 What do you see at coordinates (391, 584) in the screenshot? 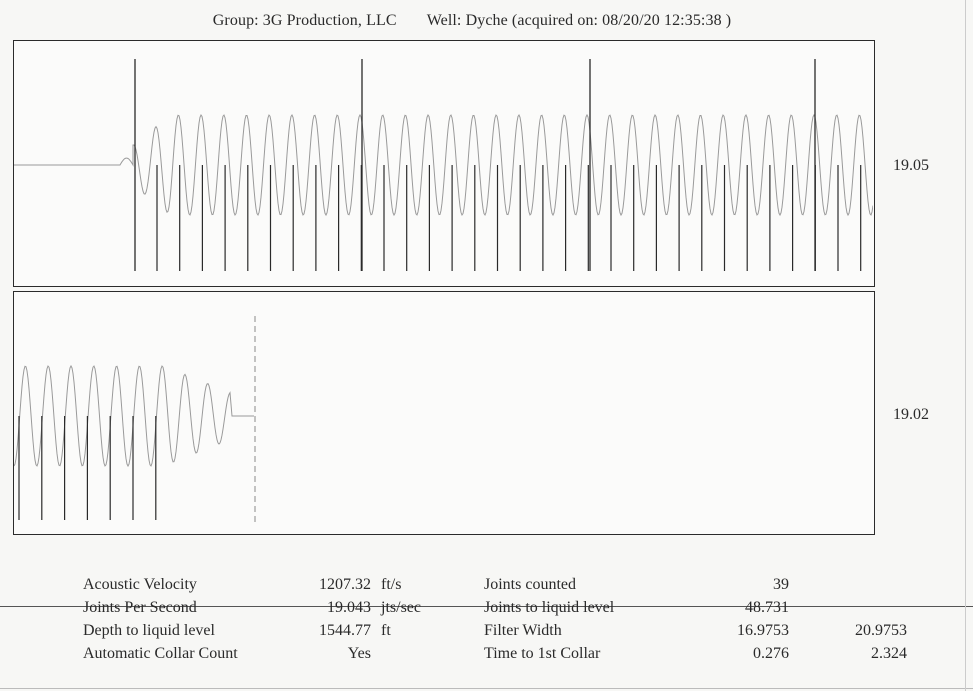
I see `stat-unit: ft/s` at bounding box center [391, 584].